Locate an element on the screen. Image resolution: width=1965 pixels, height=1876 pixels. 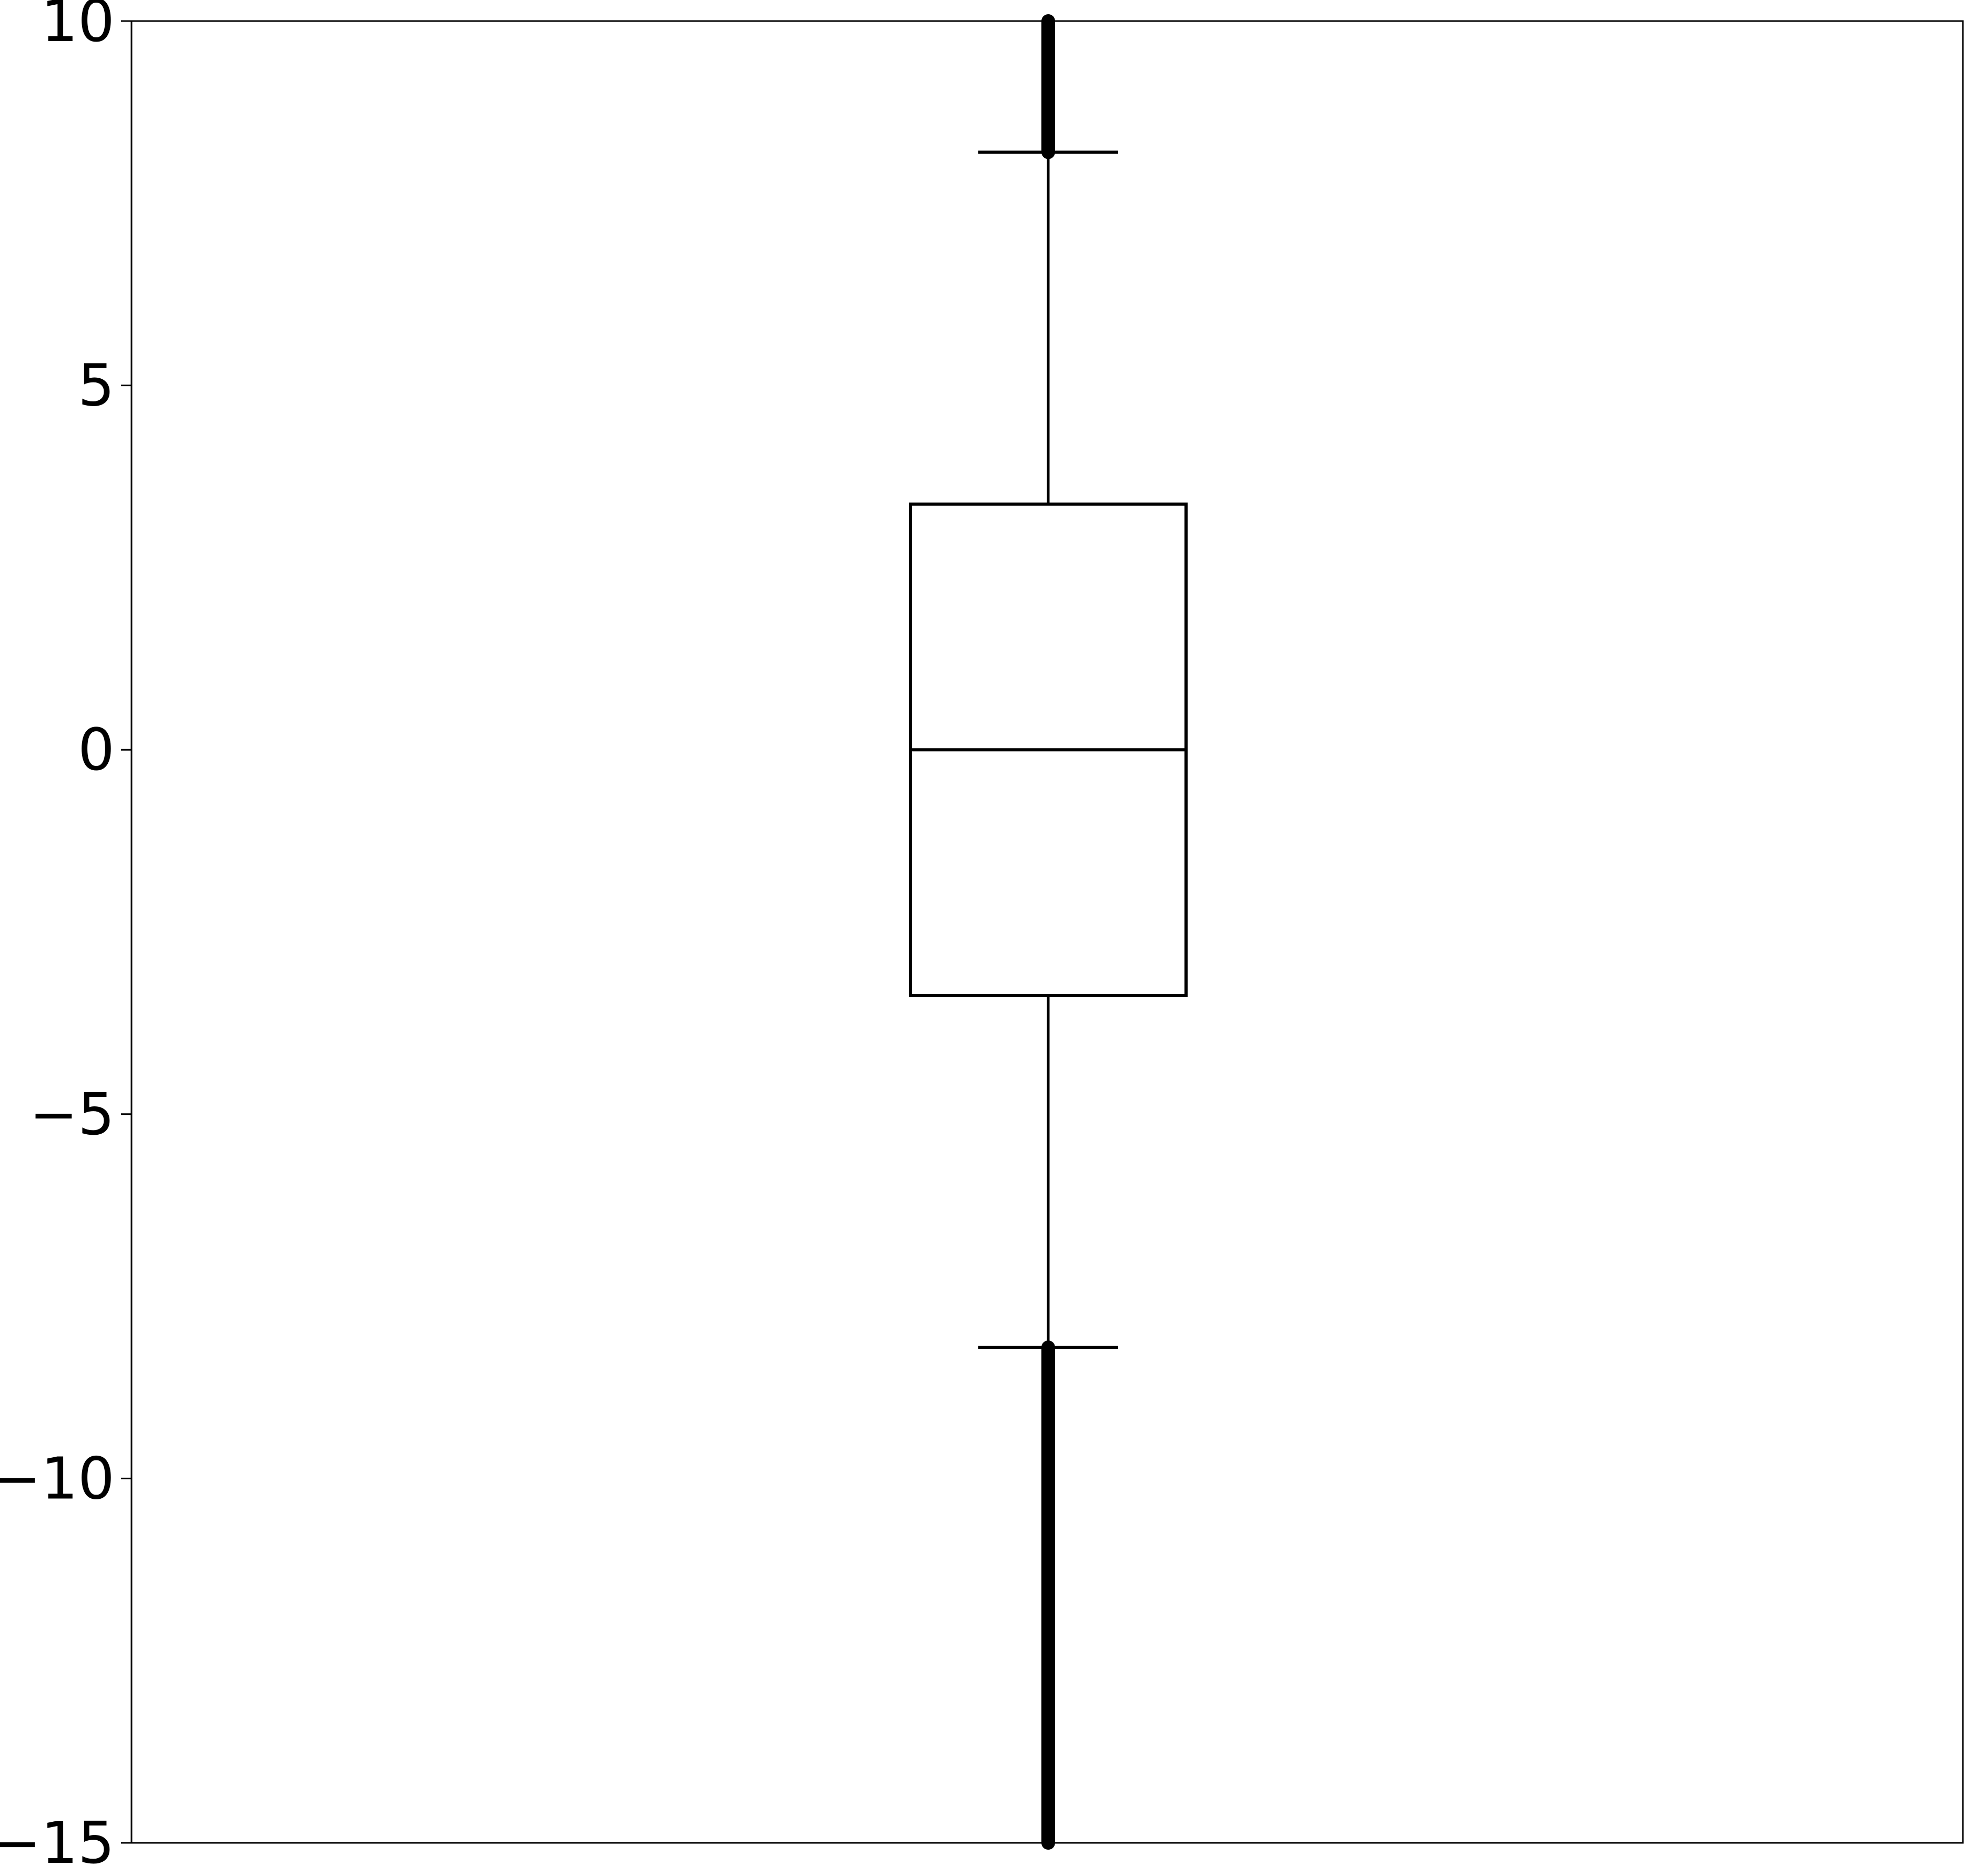
box-plot is located at coordinates (1048, 932).